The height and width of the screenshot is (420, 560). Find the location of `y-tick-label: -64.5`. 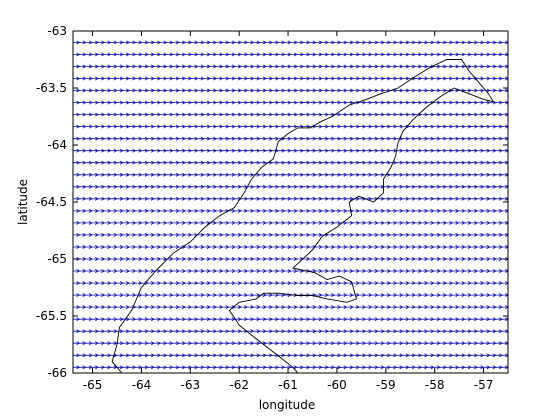

y-tick-label: -64.5 is located at coordinates (51, 202).